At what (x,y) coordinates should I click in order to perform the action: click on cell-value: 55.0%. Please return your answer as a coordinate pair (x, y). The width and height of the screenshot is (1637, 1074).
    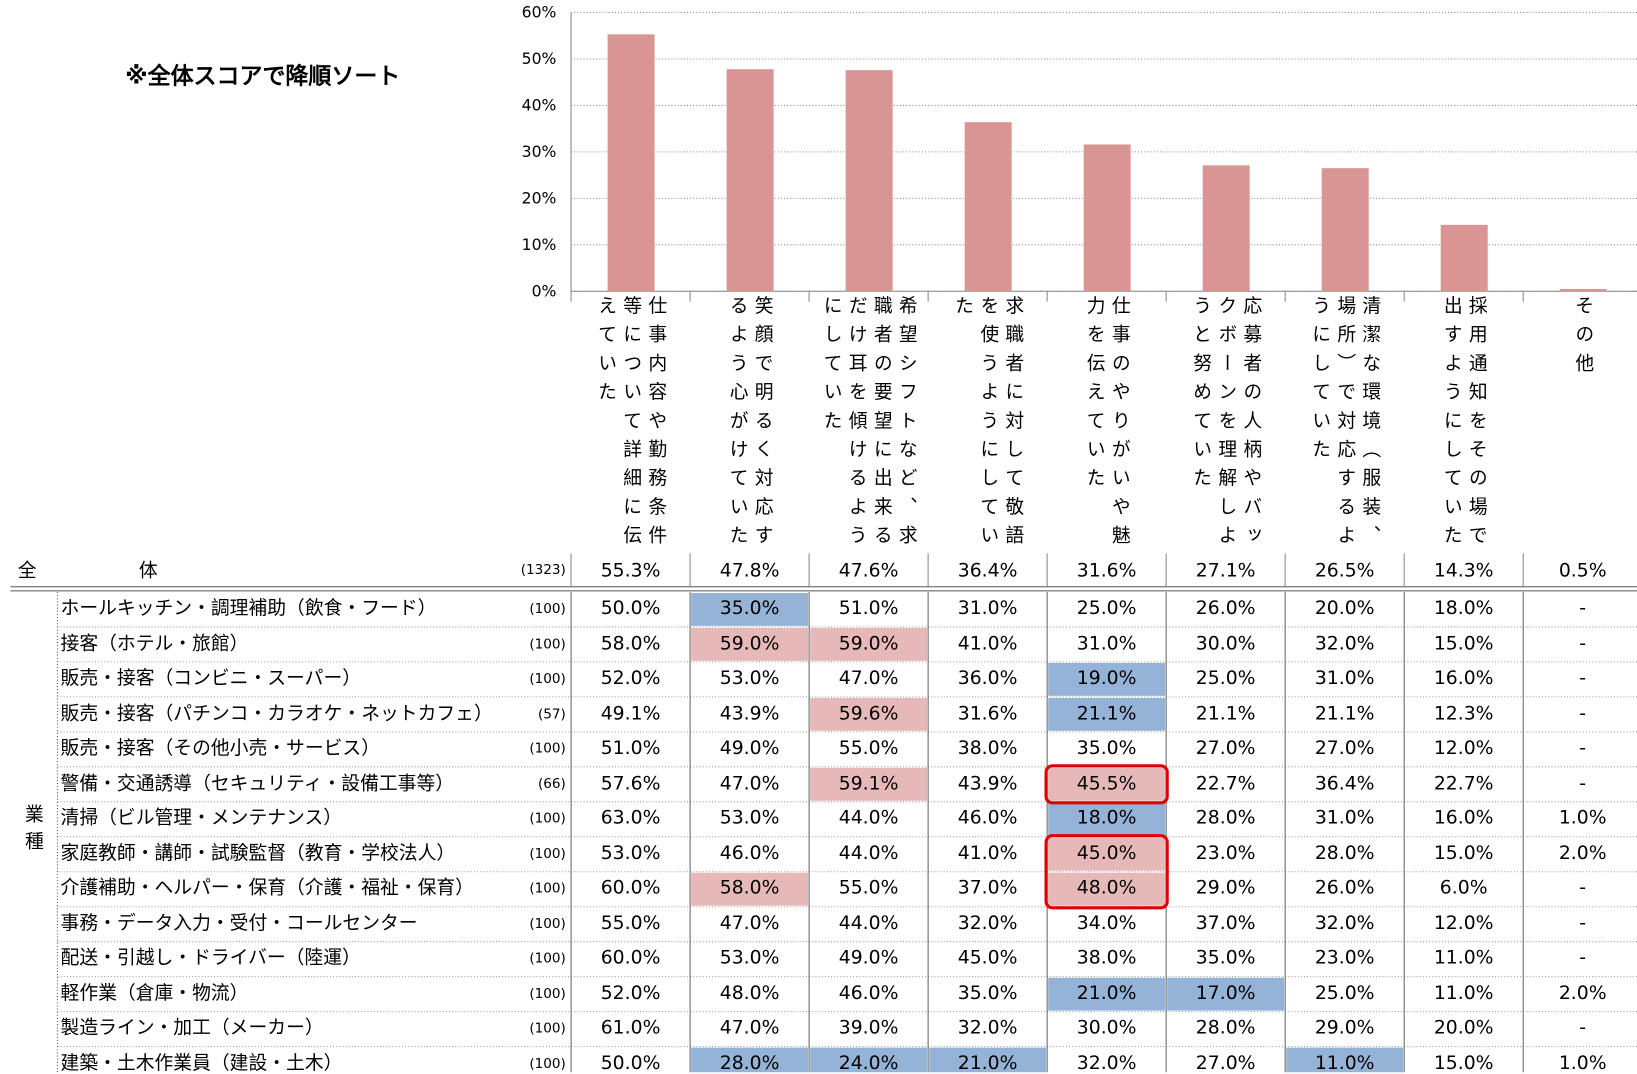
    Looking at the image, I should click on (868, 748).